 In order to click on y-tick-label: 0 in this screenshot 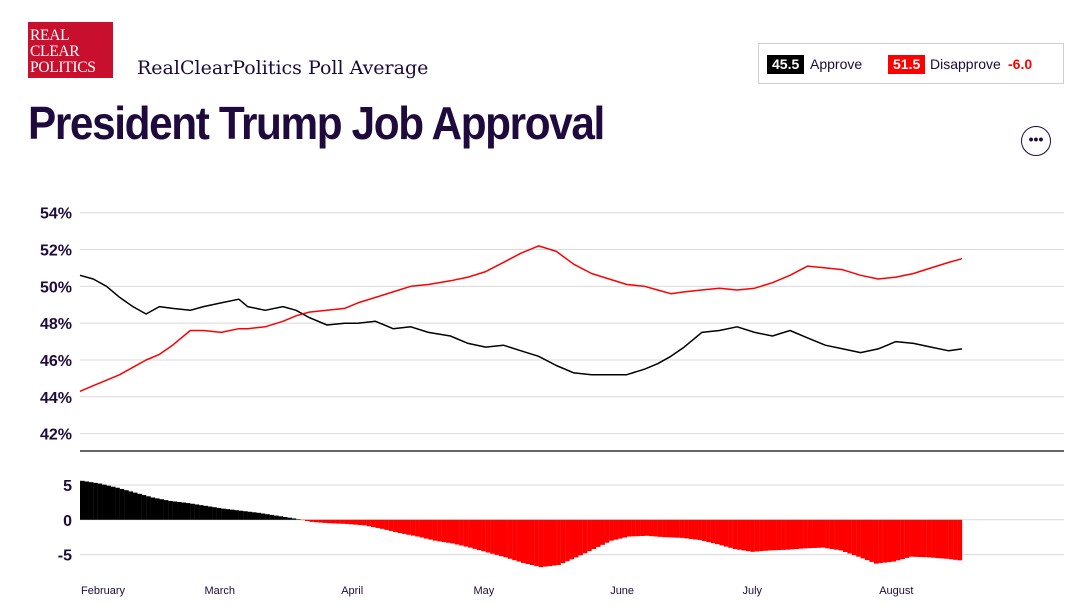, I will do `click(67, 521)`.